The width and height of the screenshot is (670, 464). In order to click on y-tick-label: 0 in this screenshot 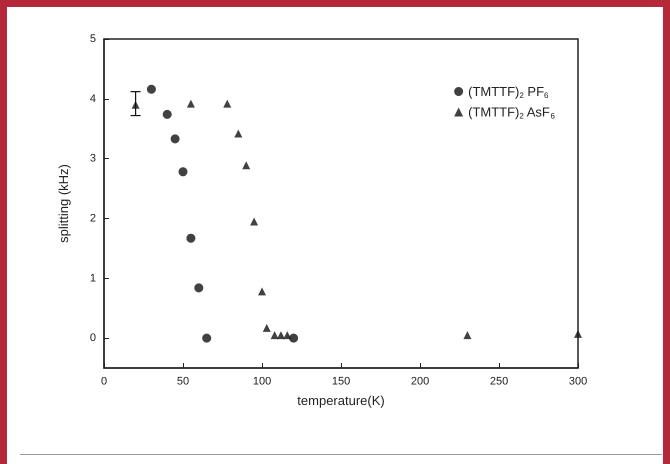, I will do `click(93, 338)`.